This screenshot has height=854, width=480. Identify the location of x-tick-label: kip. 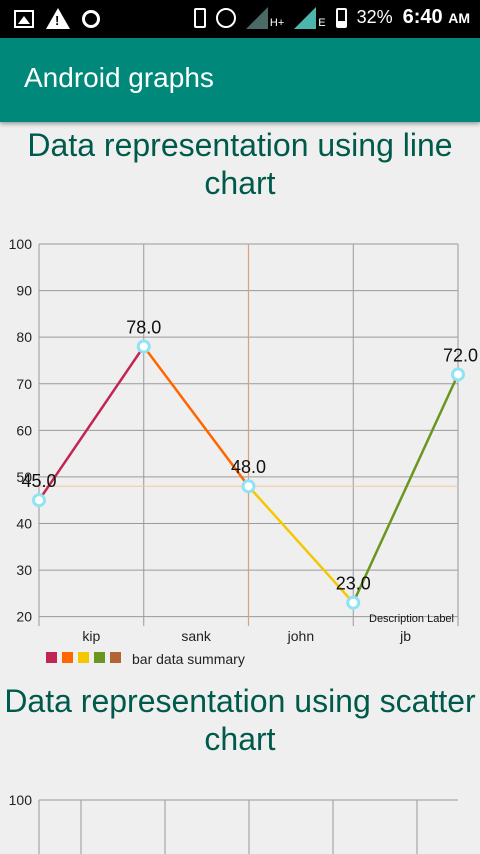
(91, 636).